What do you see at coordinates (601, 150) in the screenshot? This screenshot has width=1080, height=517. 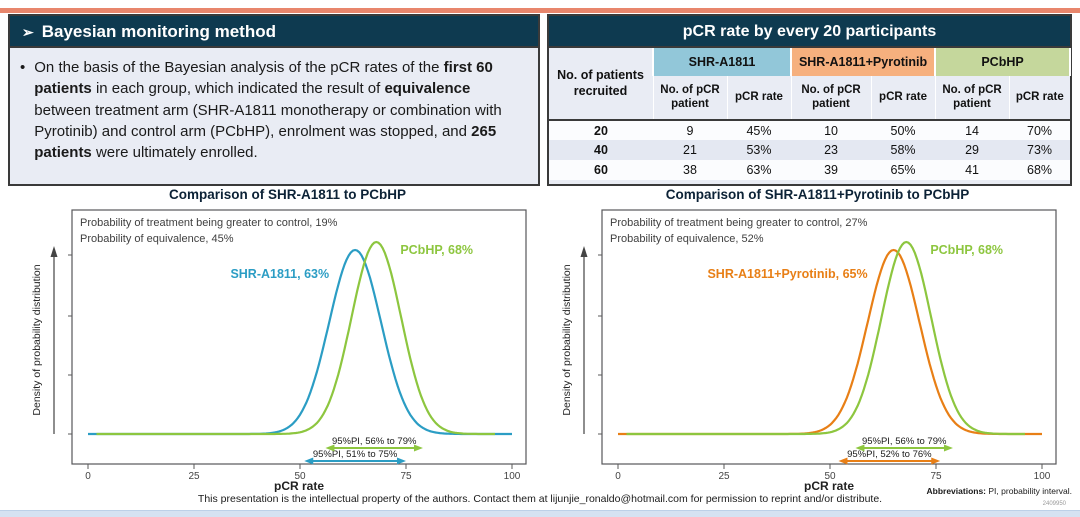 I see `table-cell-recruited: 40` at bounding box center [601, 150].